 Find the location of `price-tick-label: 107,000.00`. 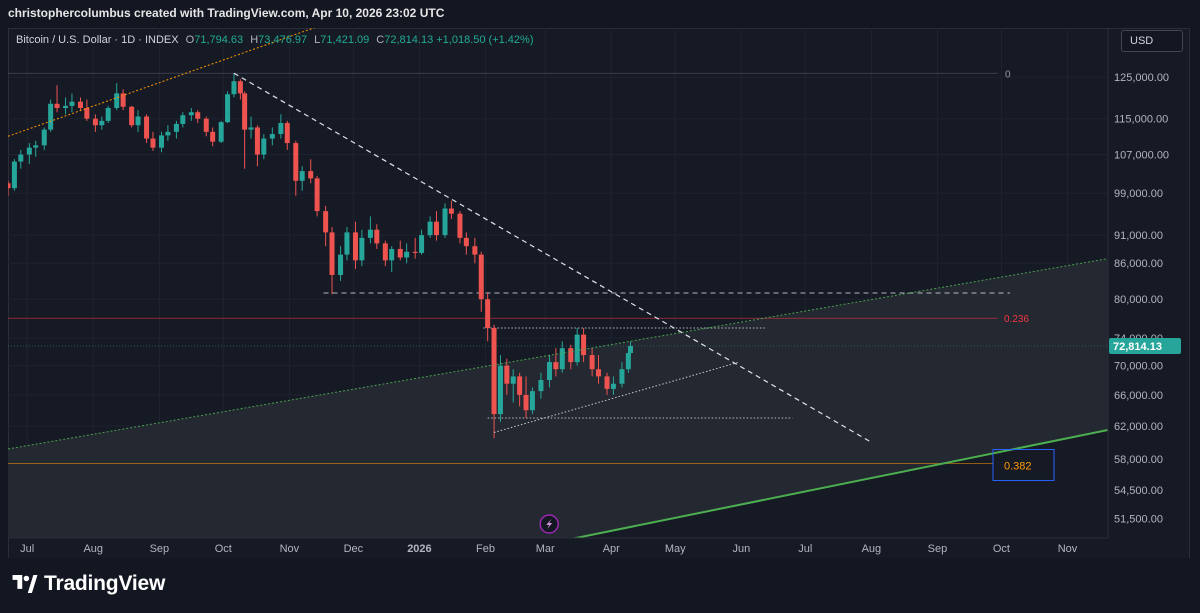

price-tick-label: 107,000.00 is located at coordinates (1141, 156).